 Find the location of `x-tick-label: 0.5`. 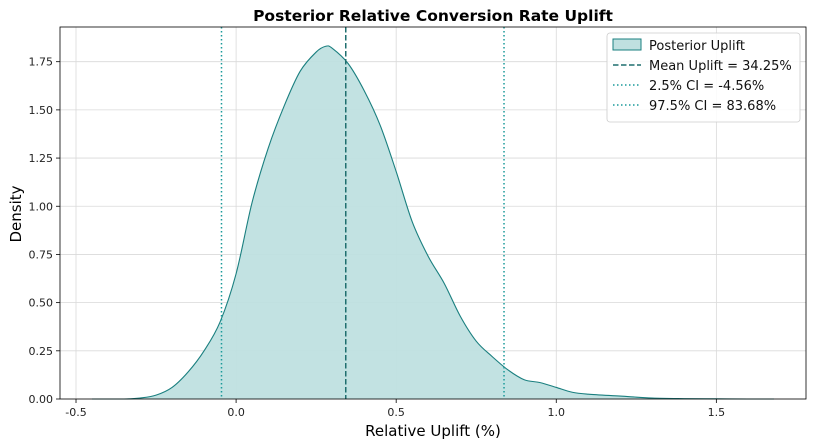

x-tick-label: 0.5 is located at coordinates (396, 412).